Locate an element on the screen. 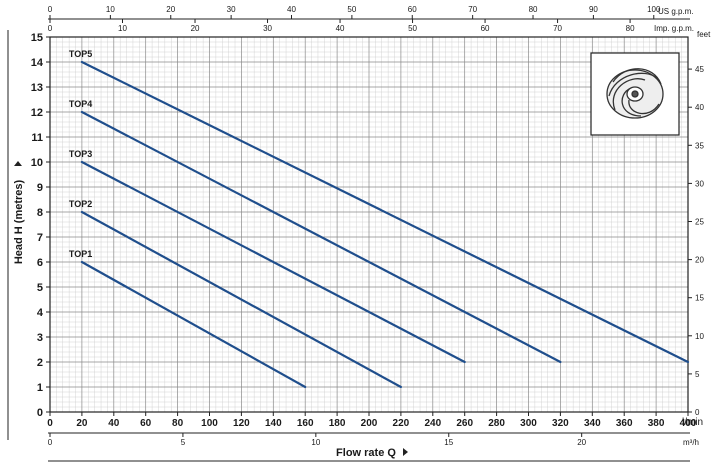  x-tick-label: 340 is located at coordinates (592, 423).